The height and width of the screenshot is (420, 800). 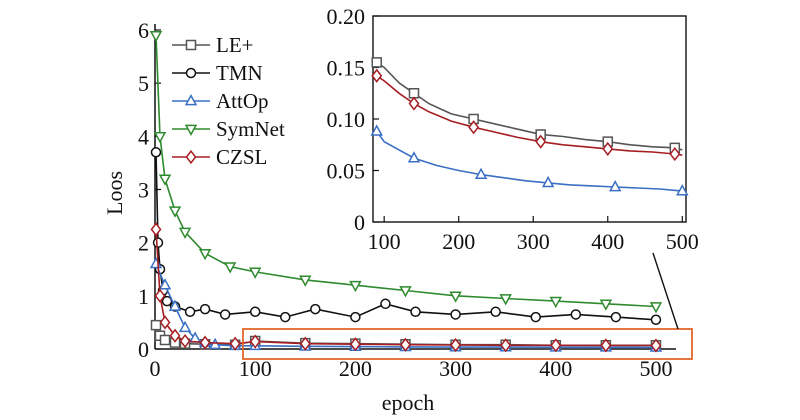 What do you see at coordinates (114, 193) in the screenshot?
I see `y-axis-label: Loos` at bounding box center [114, 193].